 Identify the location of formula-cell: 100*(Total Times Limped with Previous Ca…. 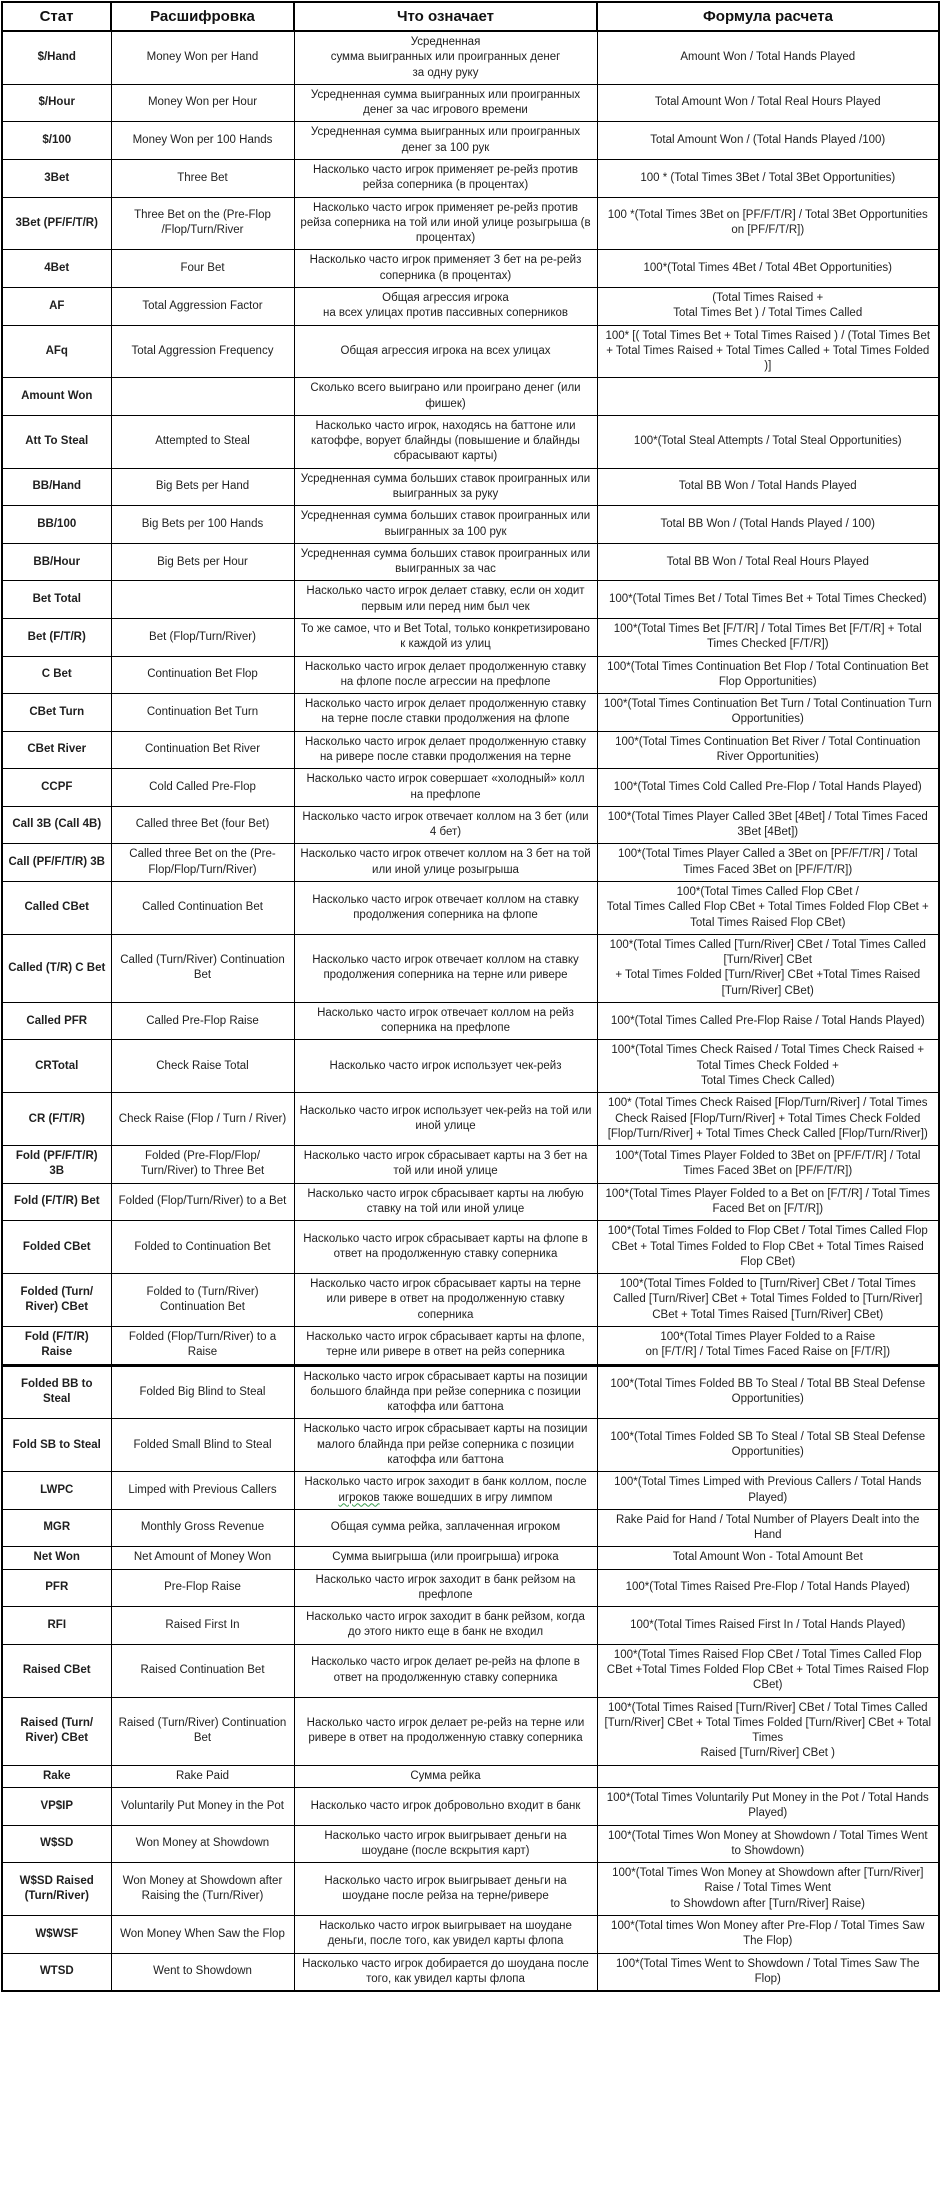
(768, 1490).